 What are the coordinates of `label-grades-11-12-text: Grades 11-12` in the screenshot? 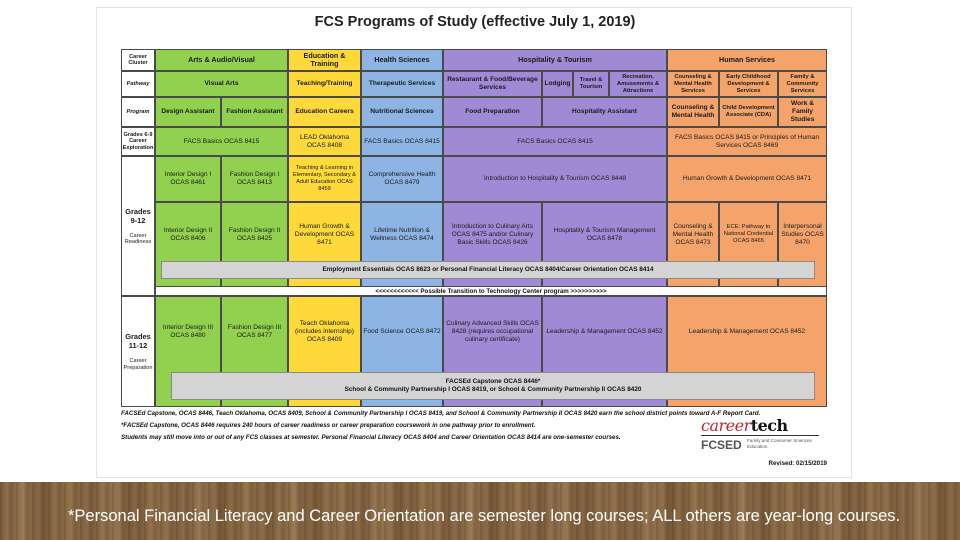 It's located at (138, 341).